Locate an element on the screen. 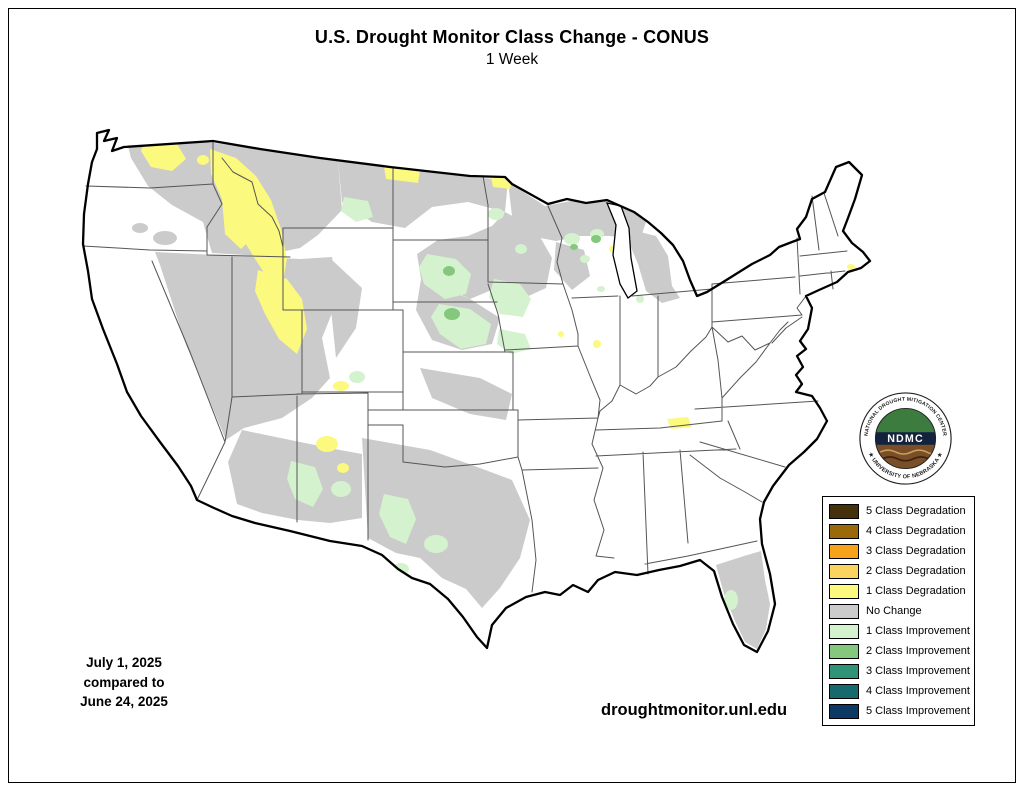  legend-item-label: 1 Class Improvement is located at coordinates (918, 631).